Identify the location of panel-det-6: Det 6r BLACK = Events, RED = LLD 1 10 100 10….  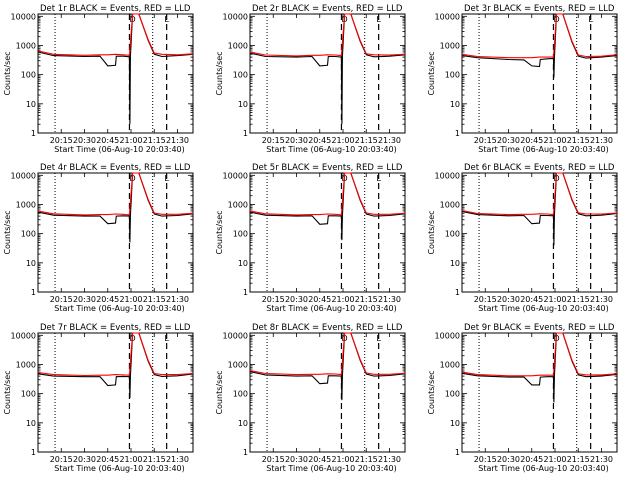
(522, 238).